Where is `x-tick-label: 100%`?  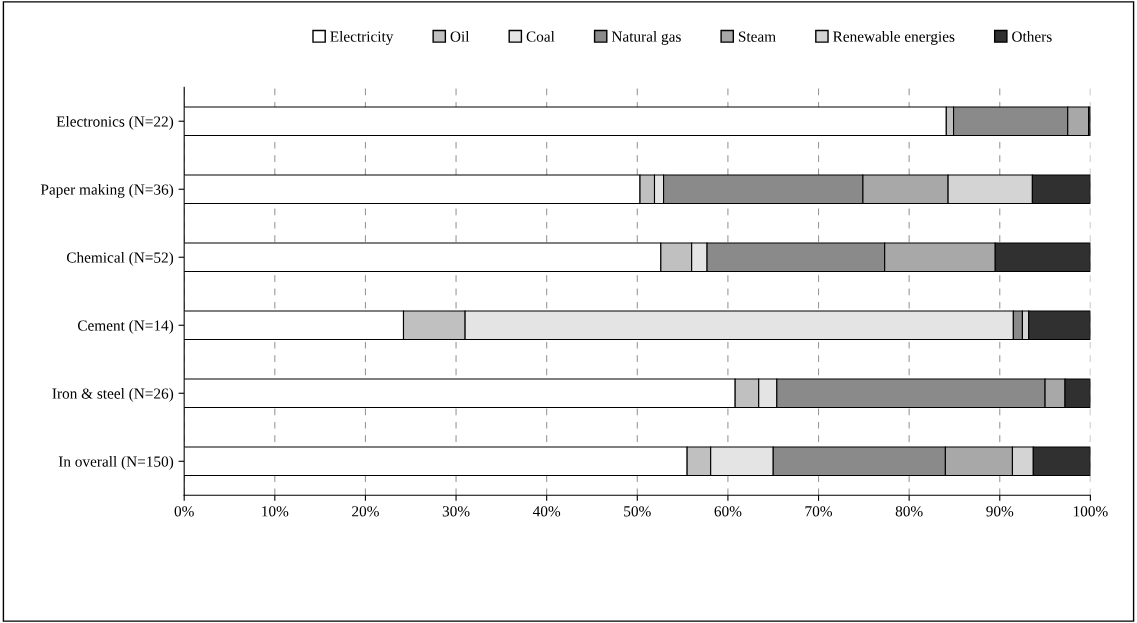
x-tick-label: 100% is located at coordinates (1090, 511).